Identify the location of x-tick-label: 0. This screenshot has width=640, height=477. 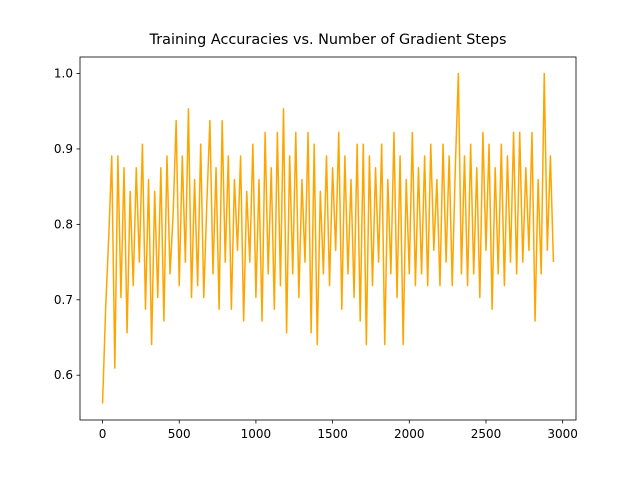
(103, 434).